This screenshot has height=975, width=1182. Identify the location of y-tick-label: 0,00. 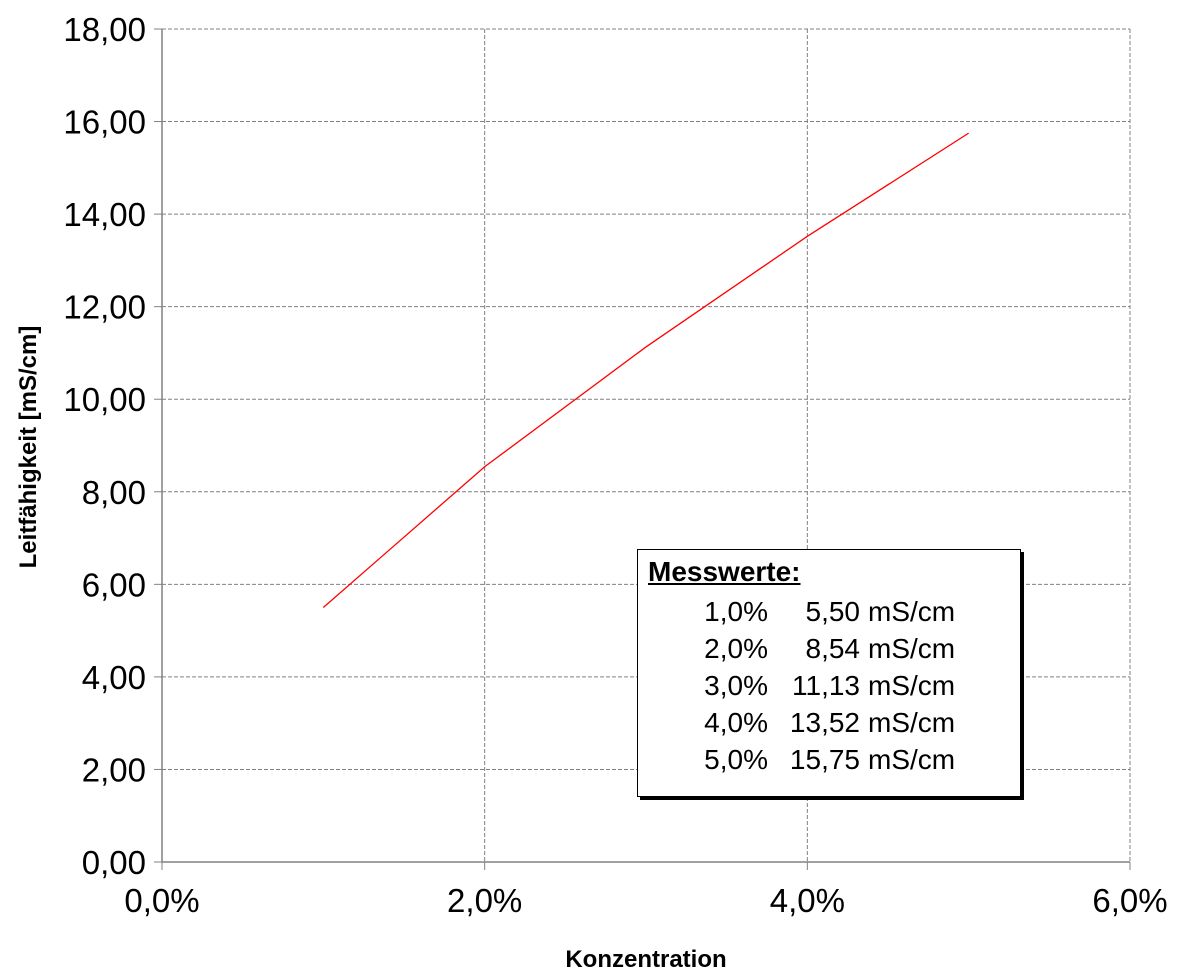
(114, 862).